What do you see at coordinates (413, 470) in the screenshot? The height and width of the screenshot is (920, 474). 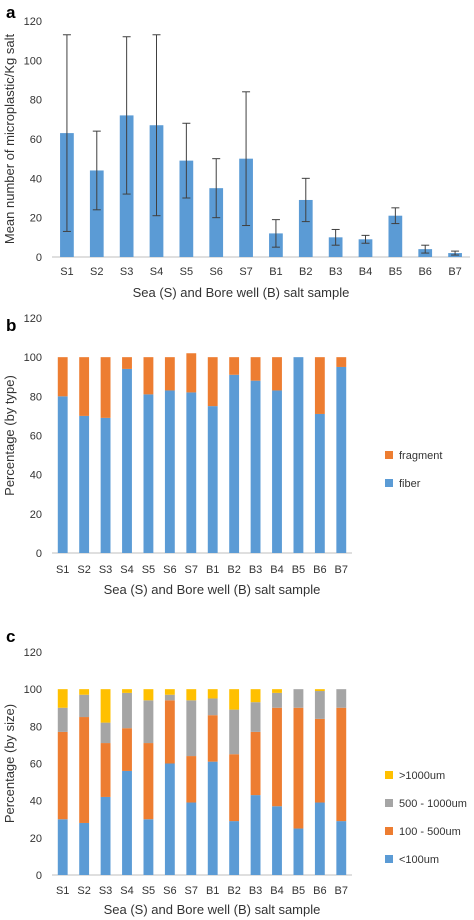 I see `legend: fragment fiber` at bounding box center [413, 470].